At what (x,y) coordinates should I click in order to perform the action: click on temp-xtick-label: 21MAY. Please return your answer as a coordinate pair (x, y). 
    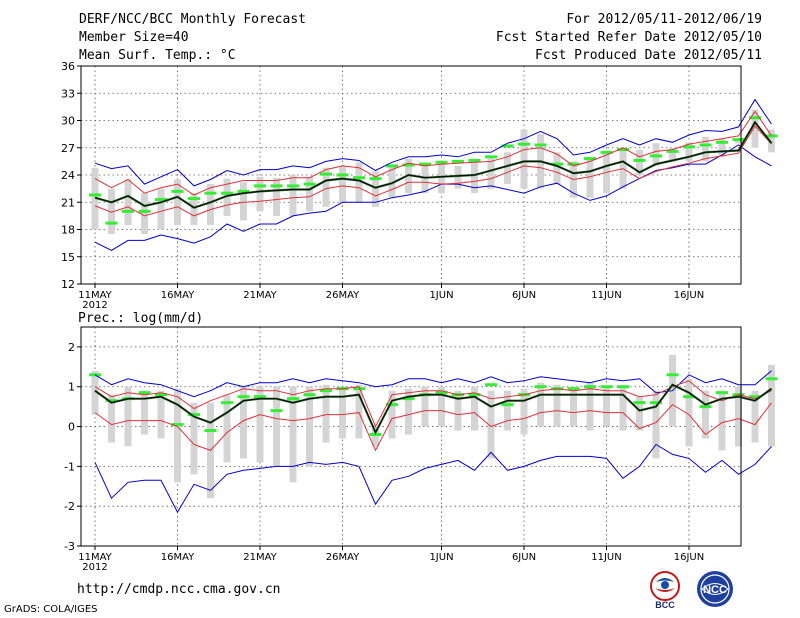
    Looking at the image, I should click on (260, 295).